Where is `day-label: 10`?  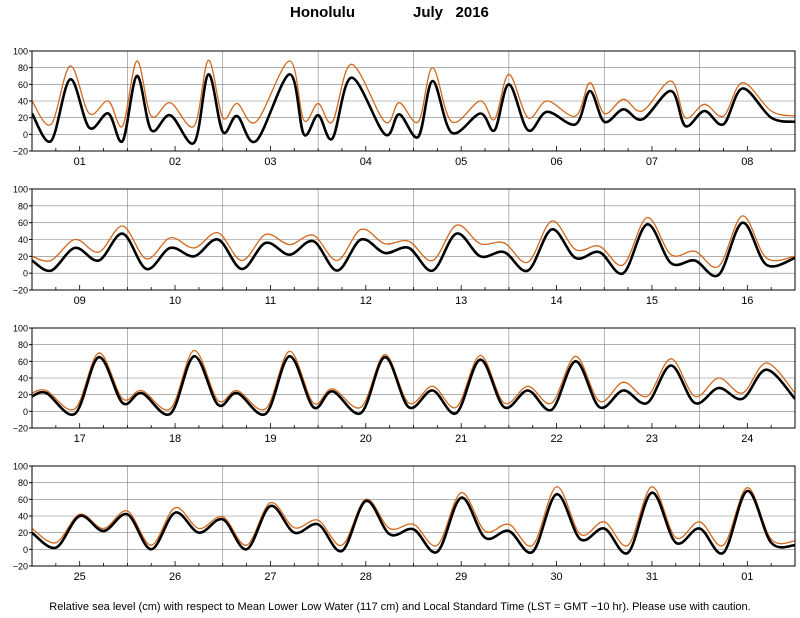
day-label: 10 is located at coordinates (175, 301).